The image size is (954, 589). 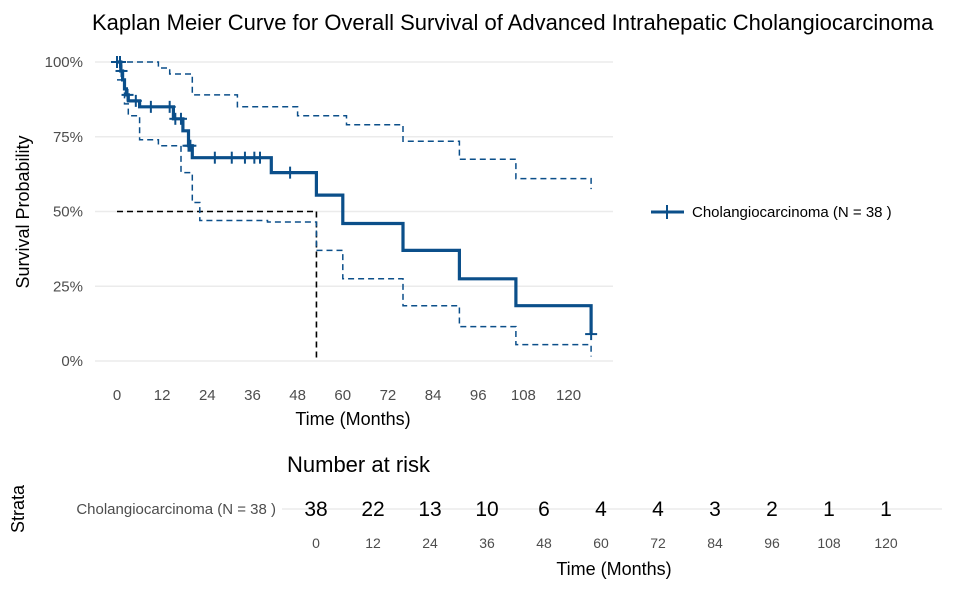 What do you see at coordinates (792, 212) in the screenshot?
I see `legend-label: Cholangiocarcinoma (N = 38 )` at bounding box center [792, 212].